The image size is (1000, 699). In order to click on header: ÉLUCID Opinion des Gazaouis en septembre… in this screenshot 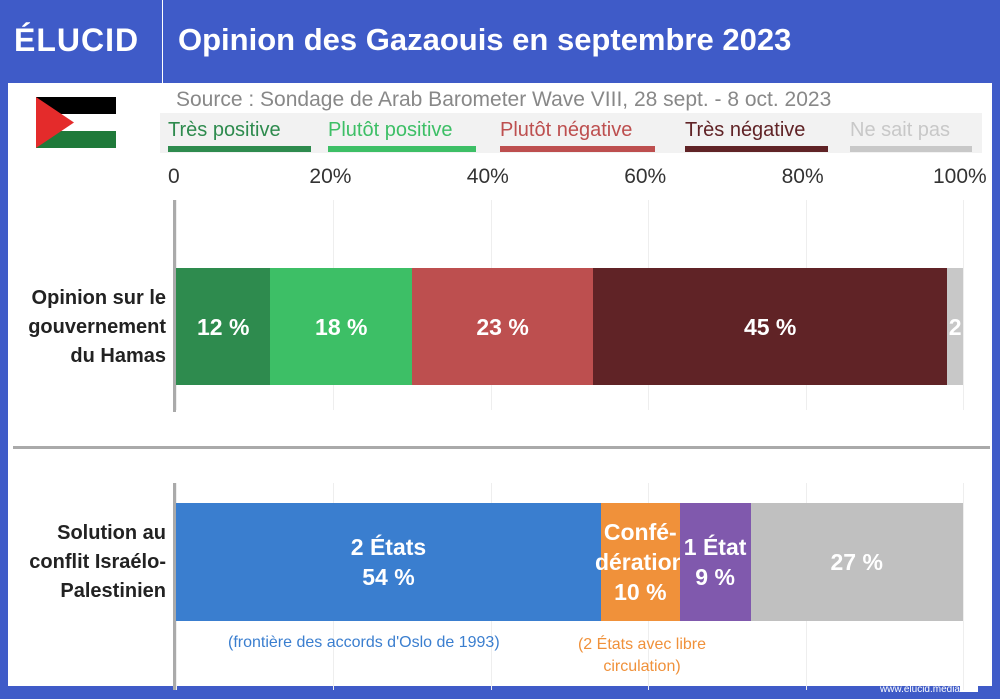, I will do `click(500, 41)`.